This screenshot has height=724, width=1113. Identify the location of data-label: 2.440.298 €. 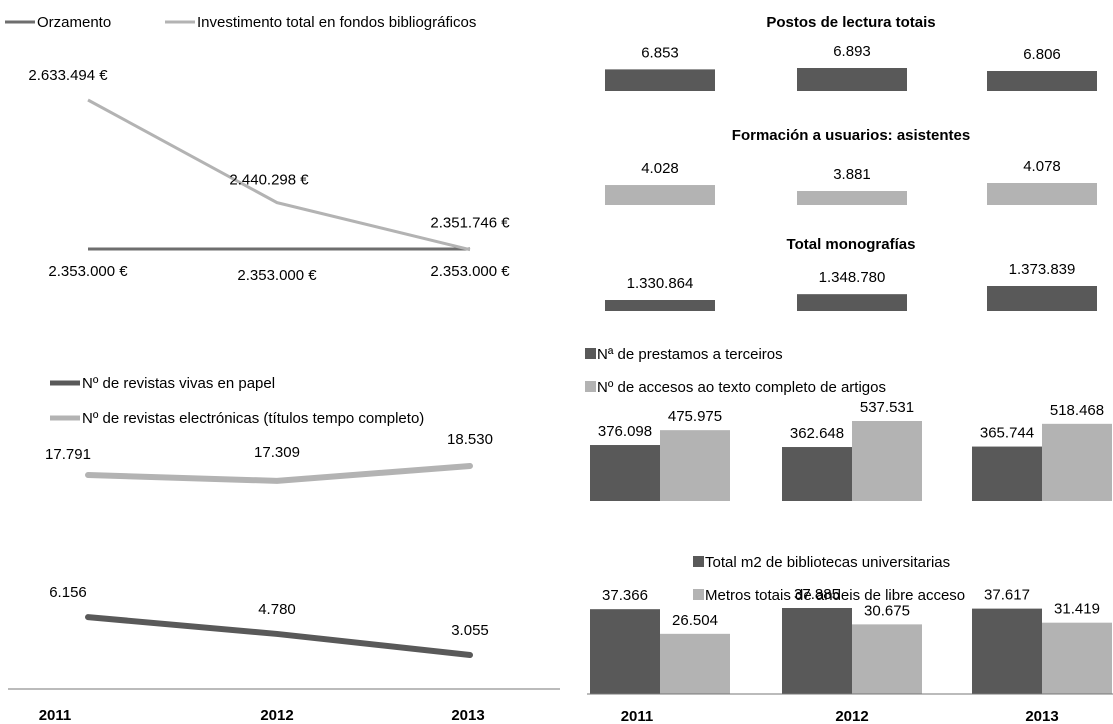
(269, 180).